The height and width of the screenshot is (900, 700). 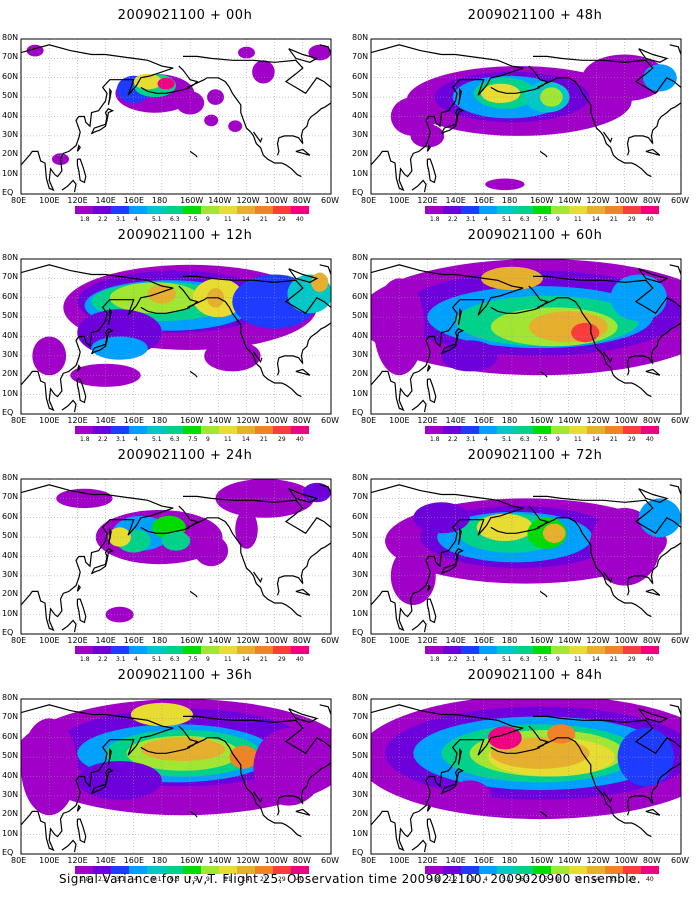 What do you see at coordinates (301, 860) in the screenshot?
I see `lon-label: 80W` at bounding box center [301, 860].